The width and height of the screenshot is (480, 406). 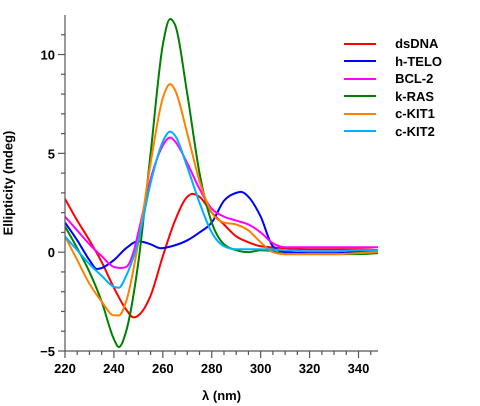 What do you see at coordinates (415, 114) in the screenshot?
I see `legend-label: c-KIT1` at bounding box center [415, 114].